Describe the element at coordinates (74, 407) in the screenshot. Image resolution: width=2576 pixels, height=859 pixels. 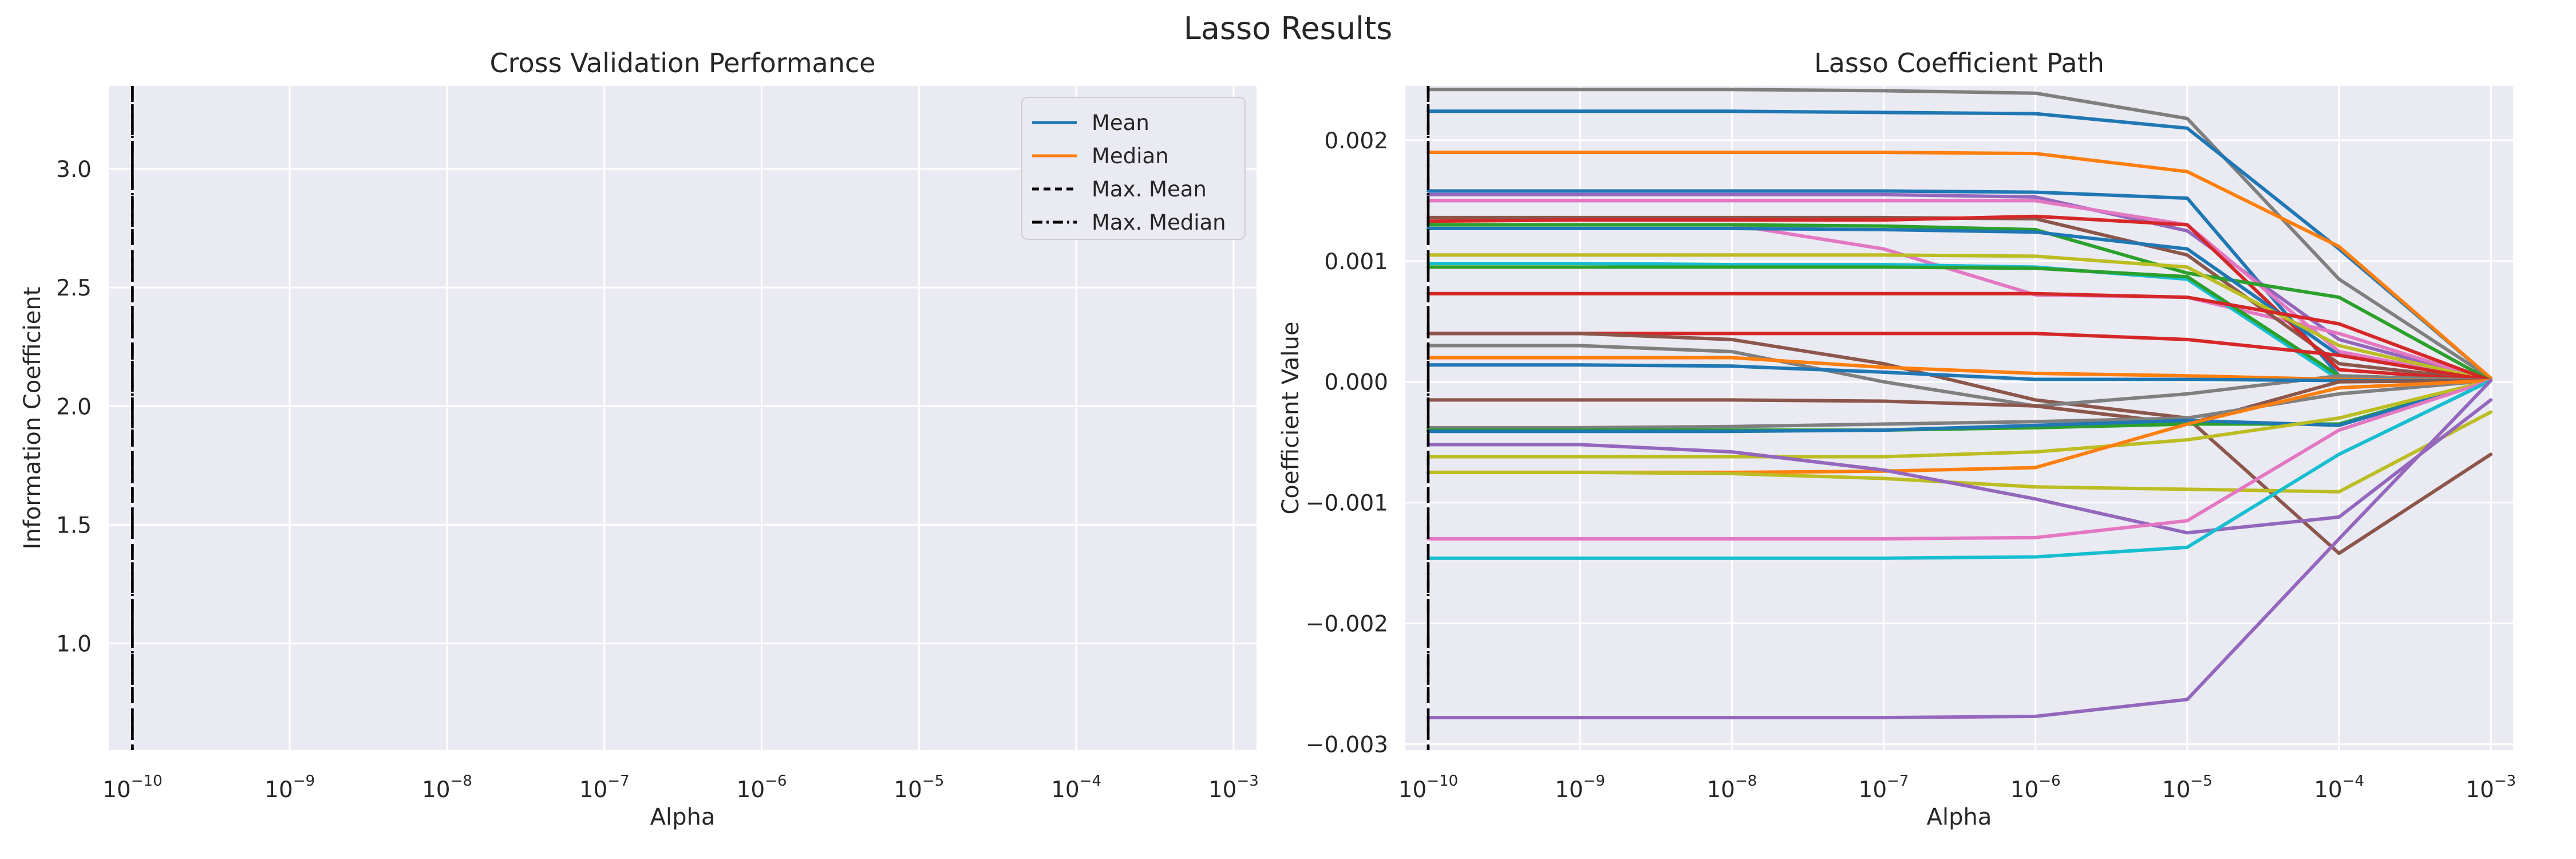
I see `y-tick-label: 2.0` at that location.